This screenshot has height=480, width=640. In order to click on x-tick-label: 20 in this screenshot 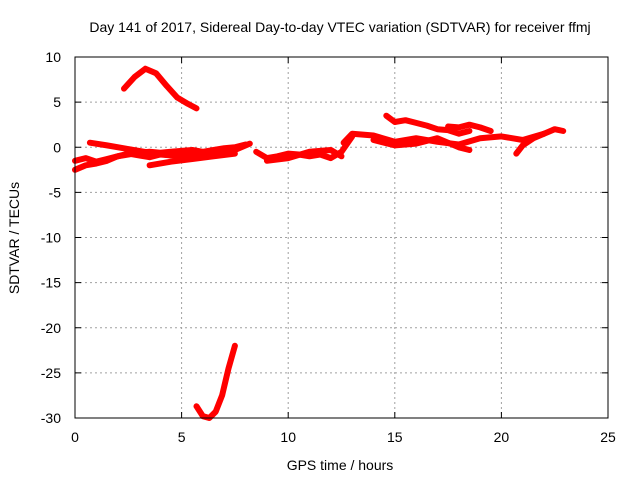, I will do `click(502, 437)`.